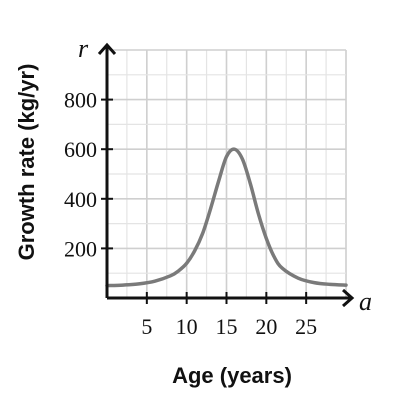  What do you see at coordinates (80, 248) in the screenshot?
I see `y-tick-label: 200` at bounding box center [80, 248].